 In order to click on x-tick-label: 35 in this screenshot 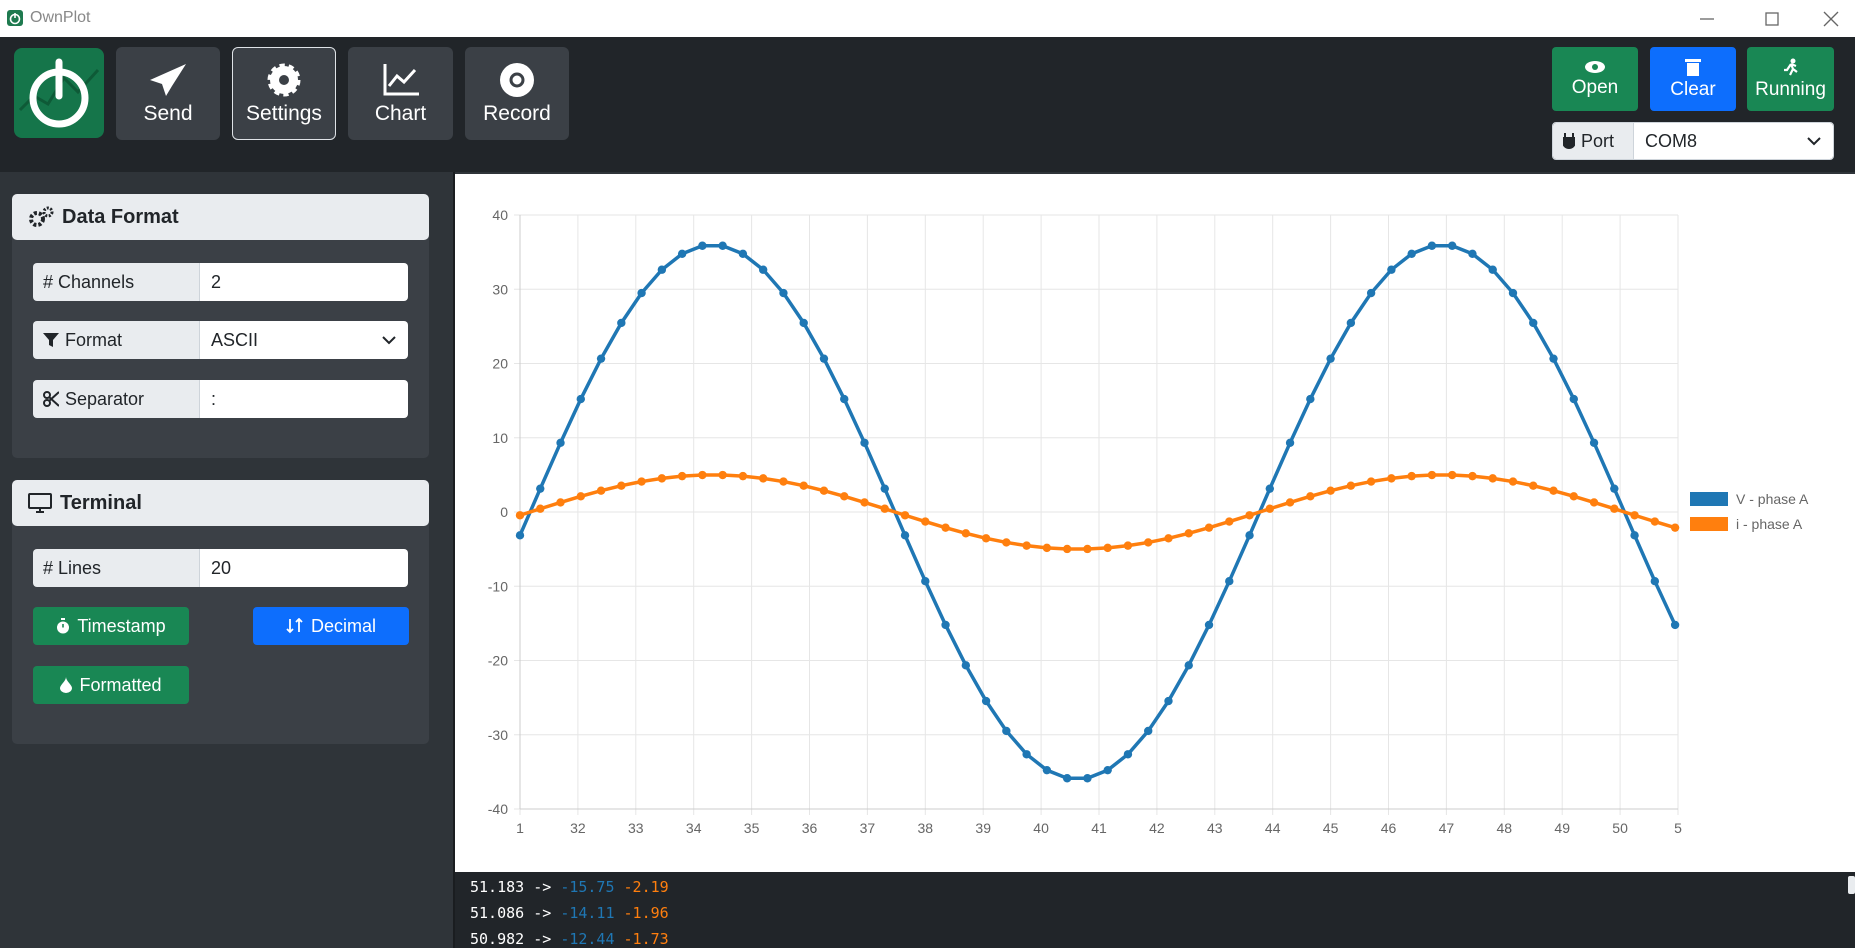, I will do `click(752, 828)`.